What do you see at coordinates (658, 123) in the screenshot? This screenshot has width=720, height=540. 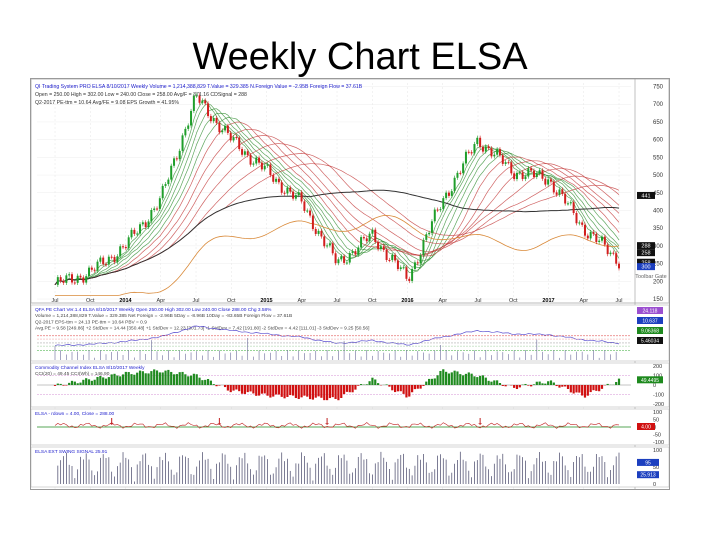 I see `price-tick-label: 650` at bounding box center [658, 123].